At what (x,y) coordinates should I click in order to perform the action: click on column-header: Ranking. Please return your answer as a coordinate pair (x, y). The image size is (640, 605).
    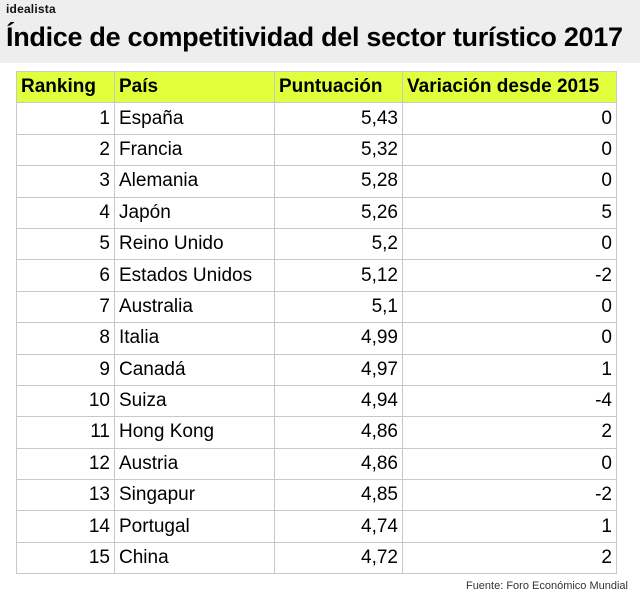
    Looking at the image, I should click on (65, 87).